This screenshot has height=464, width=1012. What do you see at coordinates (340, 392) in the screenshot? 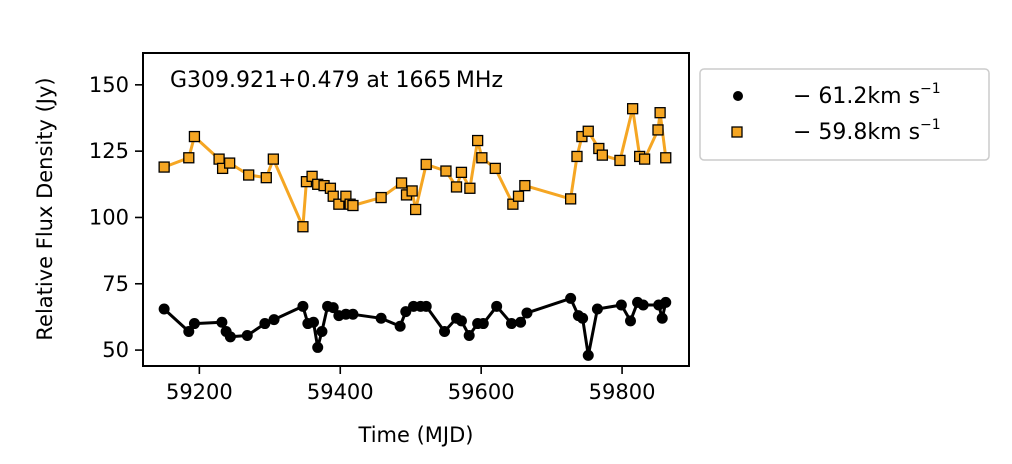
I see `x-tick-label: 59400` at bounding box center [340, 392].